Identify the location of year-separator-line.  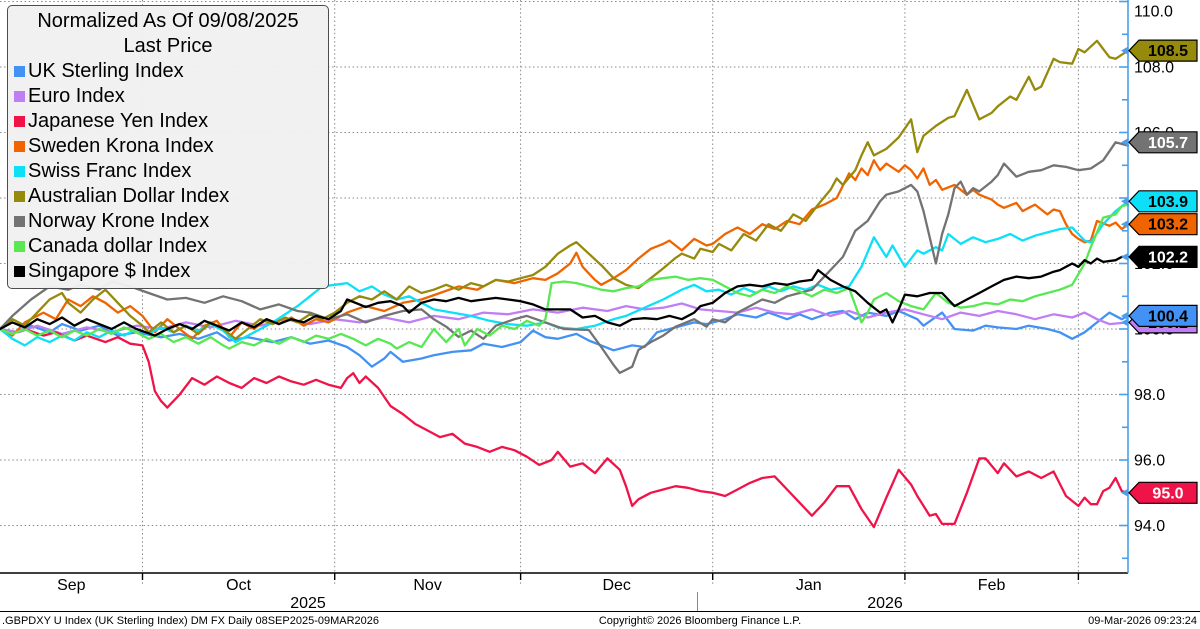
(697, 602).